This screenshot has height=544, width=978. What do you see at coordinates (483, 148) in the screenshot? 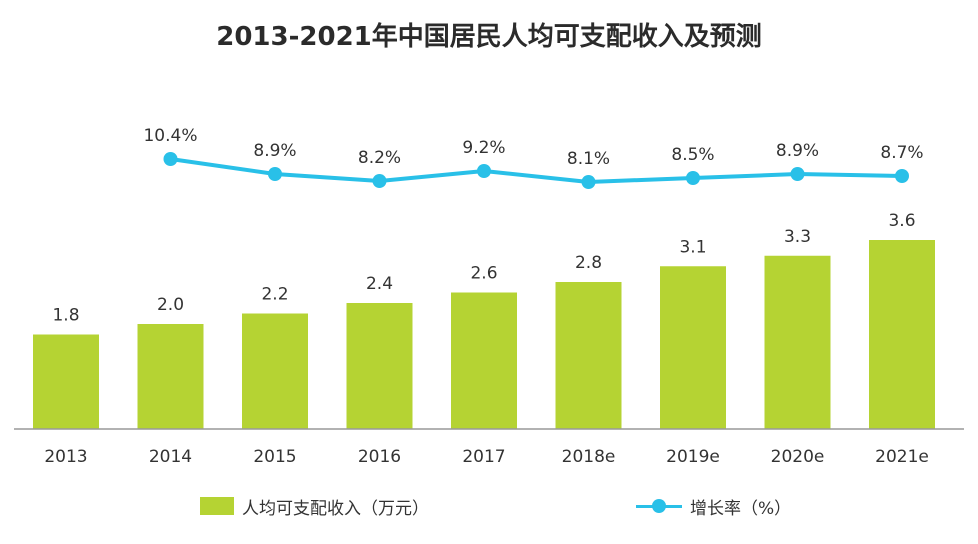
I see `growth-label-2017: 9.2%` at bounding box center [483, 148].